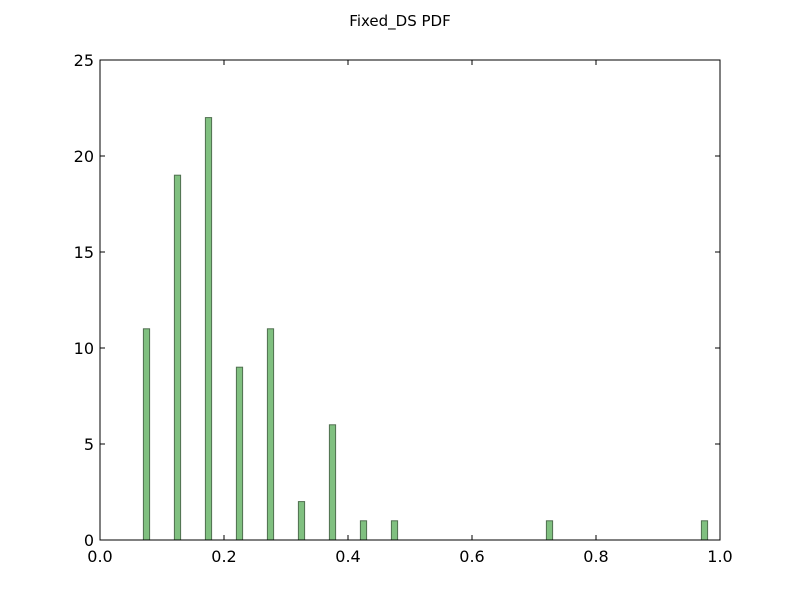 The height and width of the screenshot is (600, 800). Describe the element at coordinates (84, 252) in the screenshot. I see `y-tick-label: 15` at that location.